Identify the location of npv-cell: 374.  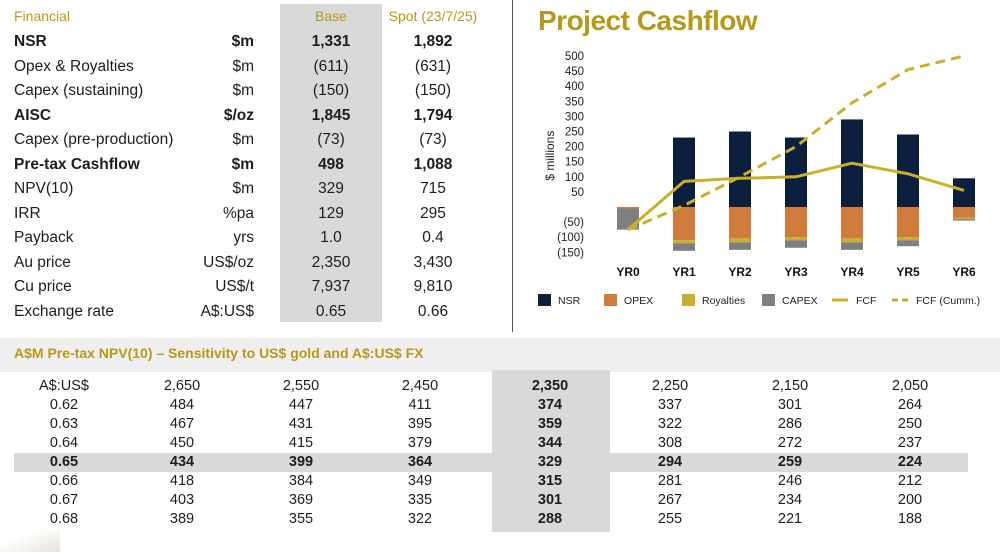
(550, 405).